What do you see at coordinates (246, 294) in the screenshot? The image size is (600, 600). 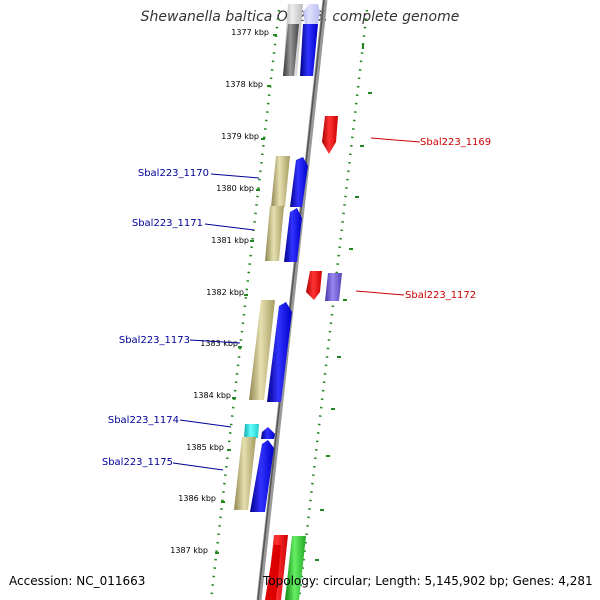 I see `left-tick-marks` at bounding box center [246, 294].